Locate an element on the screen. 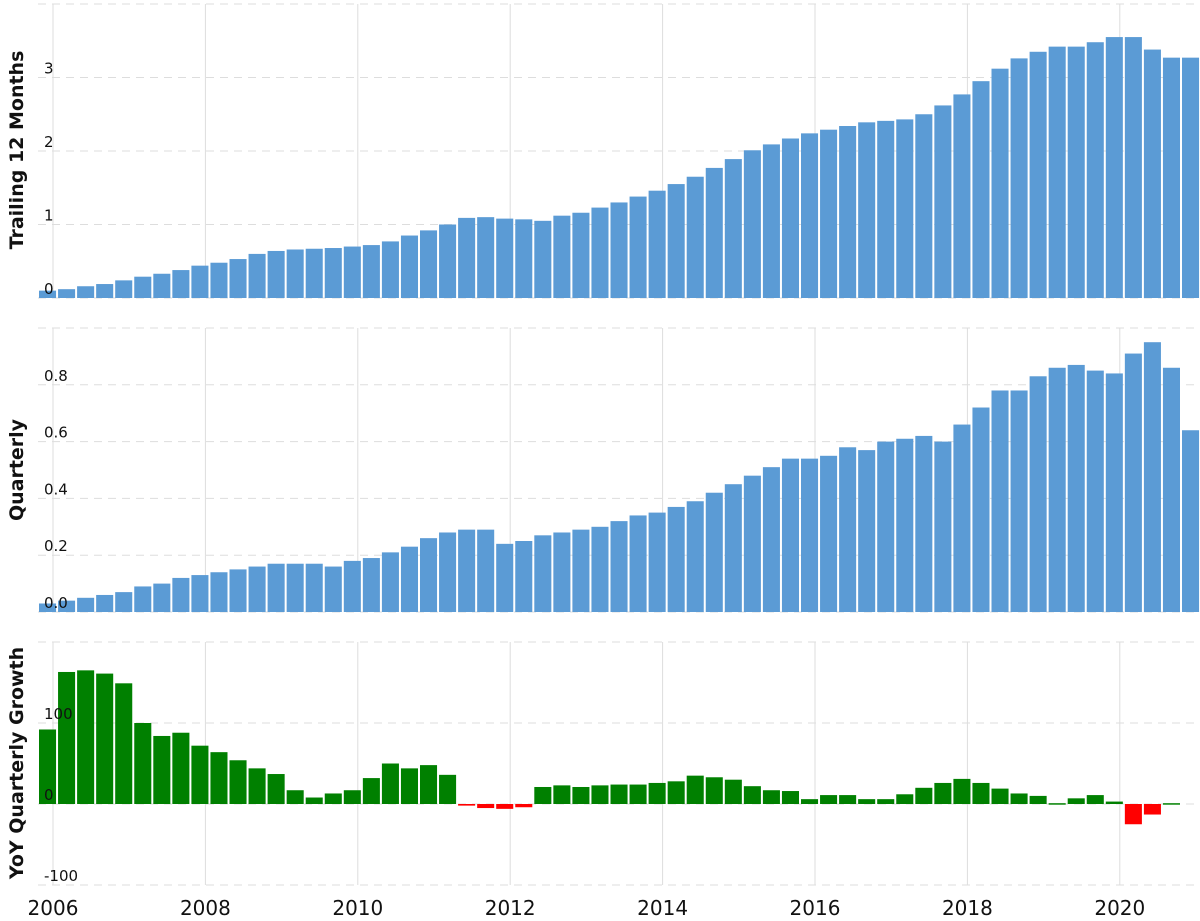 This screenshot has width=1200, height=921. y-tick-label: 2 is located at coordinates (49, 142).